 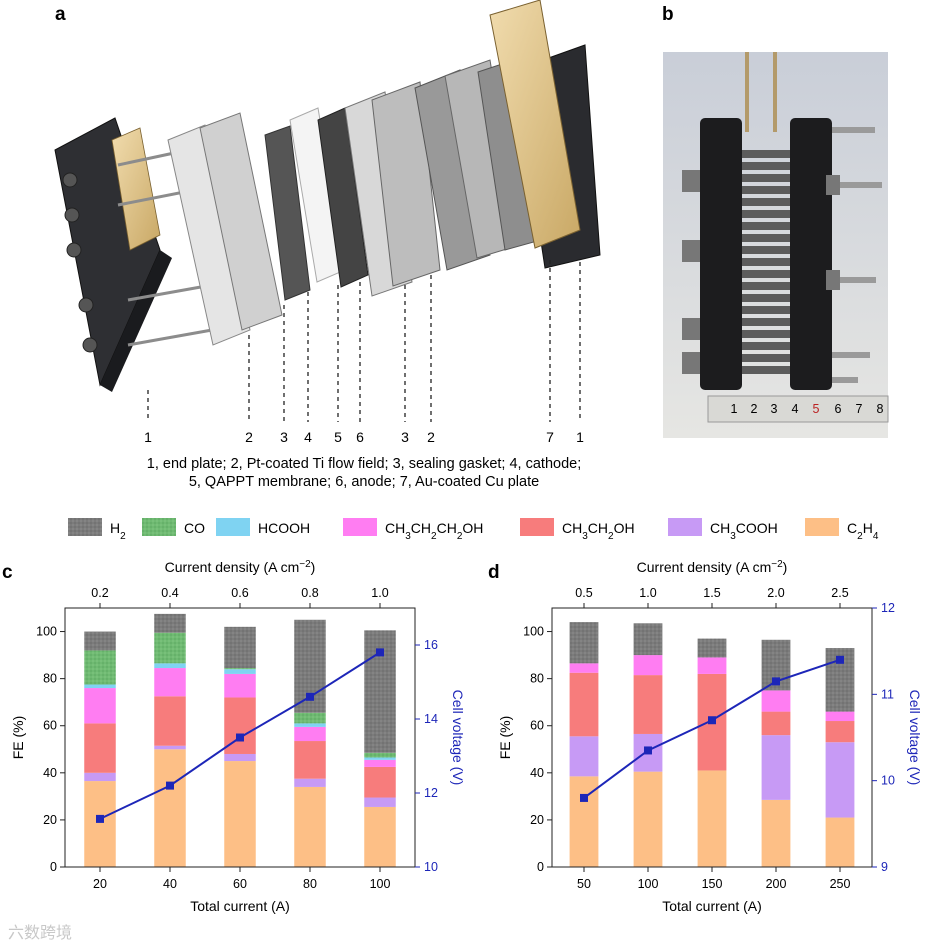 I want to click on callout-7: 7, so click(x=550, y=437).